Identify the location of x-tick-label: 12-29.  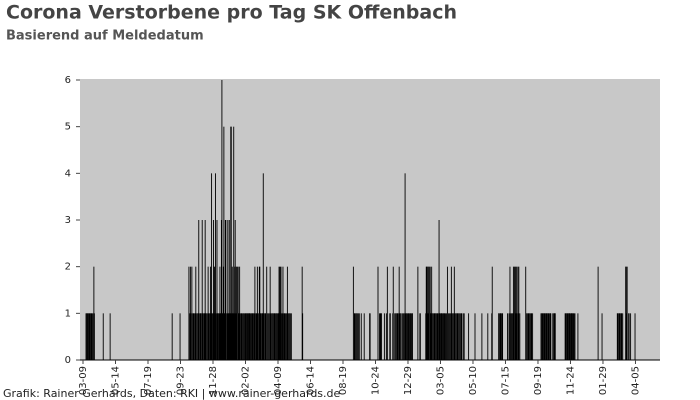
(408, 380).